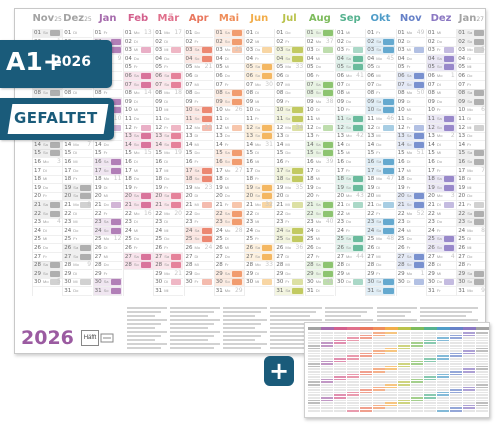 The image size is (496, 424). What do you see at coordinates (37, 187) in the screenshot?
I see `day-number: 19` at bounding box center [37, 187].